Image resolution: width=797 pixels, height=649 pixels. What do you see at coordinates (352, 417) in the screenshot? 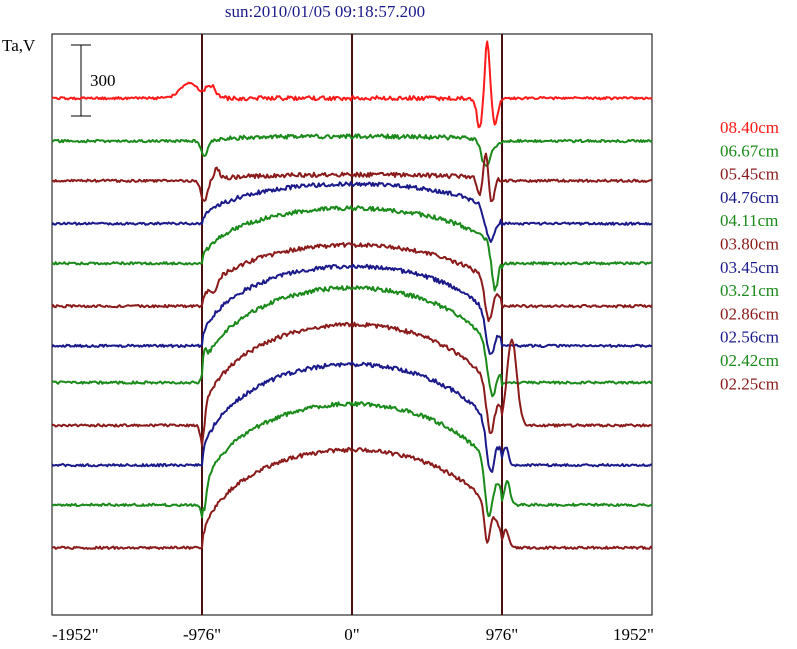
I see `series-line-02.56cm` at bounding box center [352, 417].